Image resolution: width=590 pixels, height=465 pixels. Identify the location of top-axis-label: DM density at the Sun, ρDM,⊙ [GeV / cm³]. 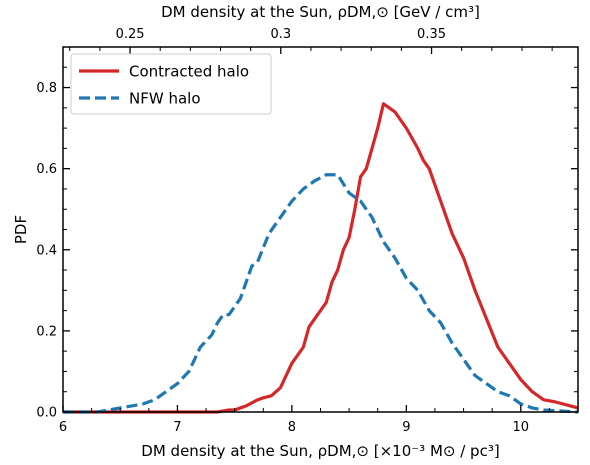
(320, 12).